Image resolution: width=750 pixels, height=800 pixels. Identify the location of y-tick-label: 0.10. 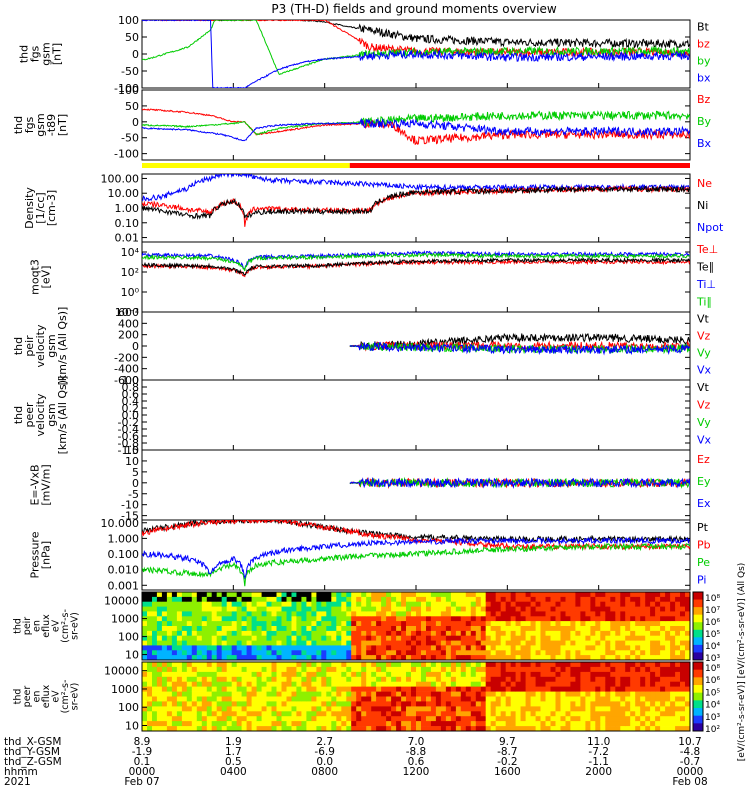
(127, 223).